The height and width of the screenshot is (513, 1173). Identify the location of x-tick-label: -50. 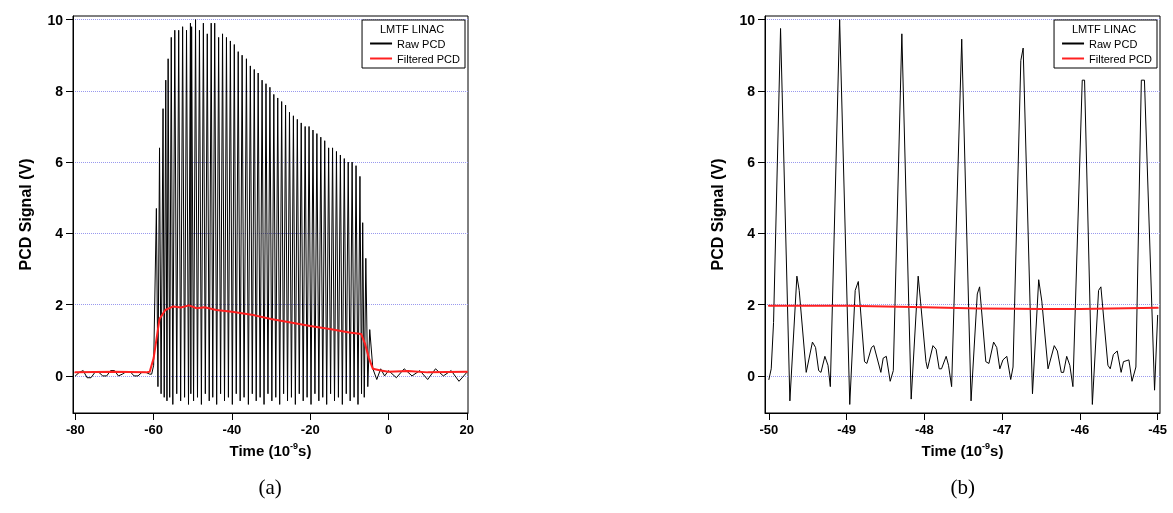
(769, 429).